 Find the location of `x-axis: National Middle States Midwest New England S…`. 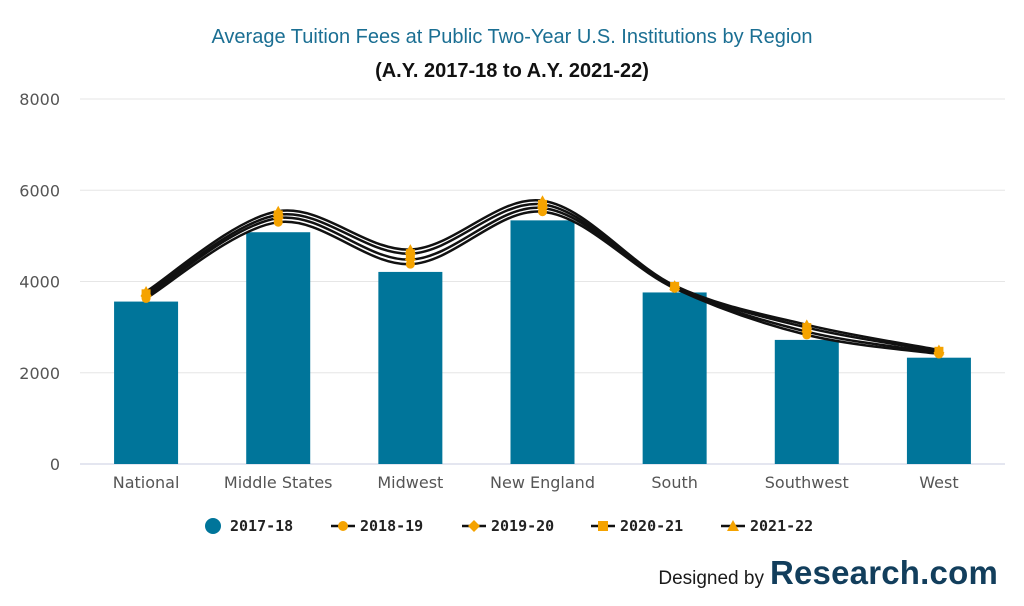

x-axis: National Middle States Midwest New England S… is located at coordinates (536, 482).